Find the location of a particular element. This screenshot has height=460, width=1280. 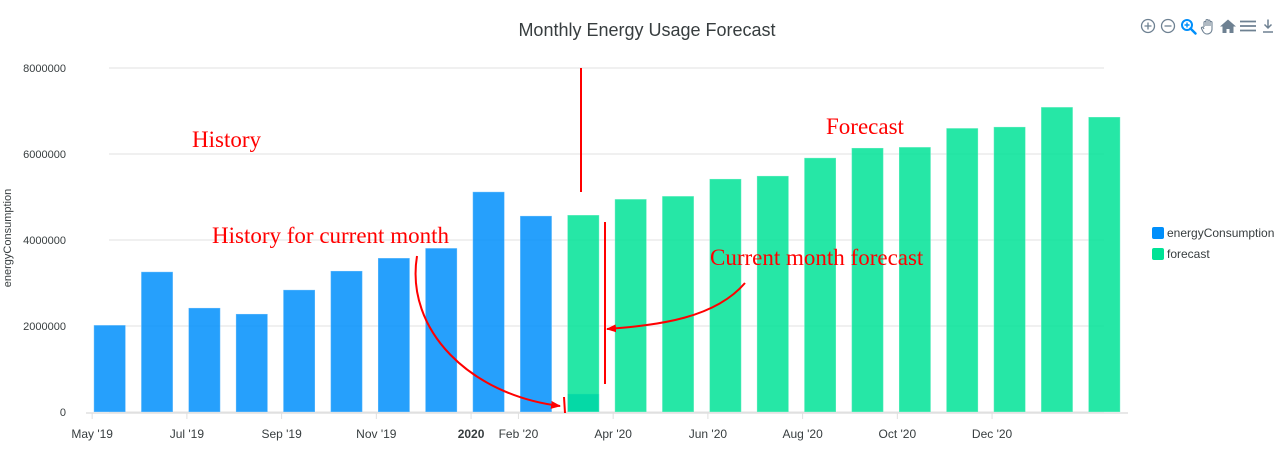

x-tick-label: Oct '20 is located at coordinates (898, 434).